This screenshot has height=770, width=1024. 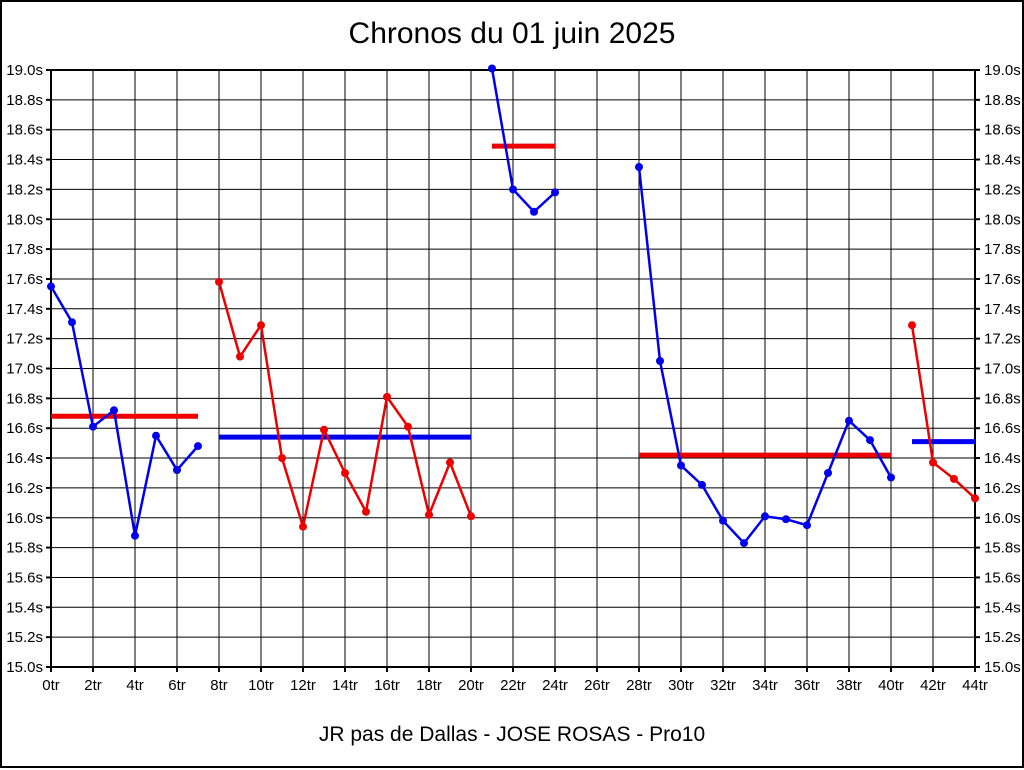 What do you see at coordinates (261, 685) in the screenshot?
I see `x-axis-label: 10tr` at bounding box center [261, 685].